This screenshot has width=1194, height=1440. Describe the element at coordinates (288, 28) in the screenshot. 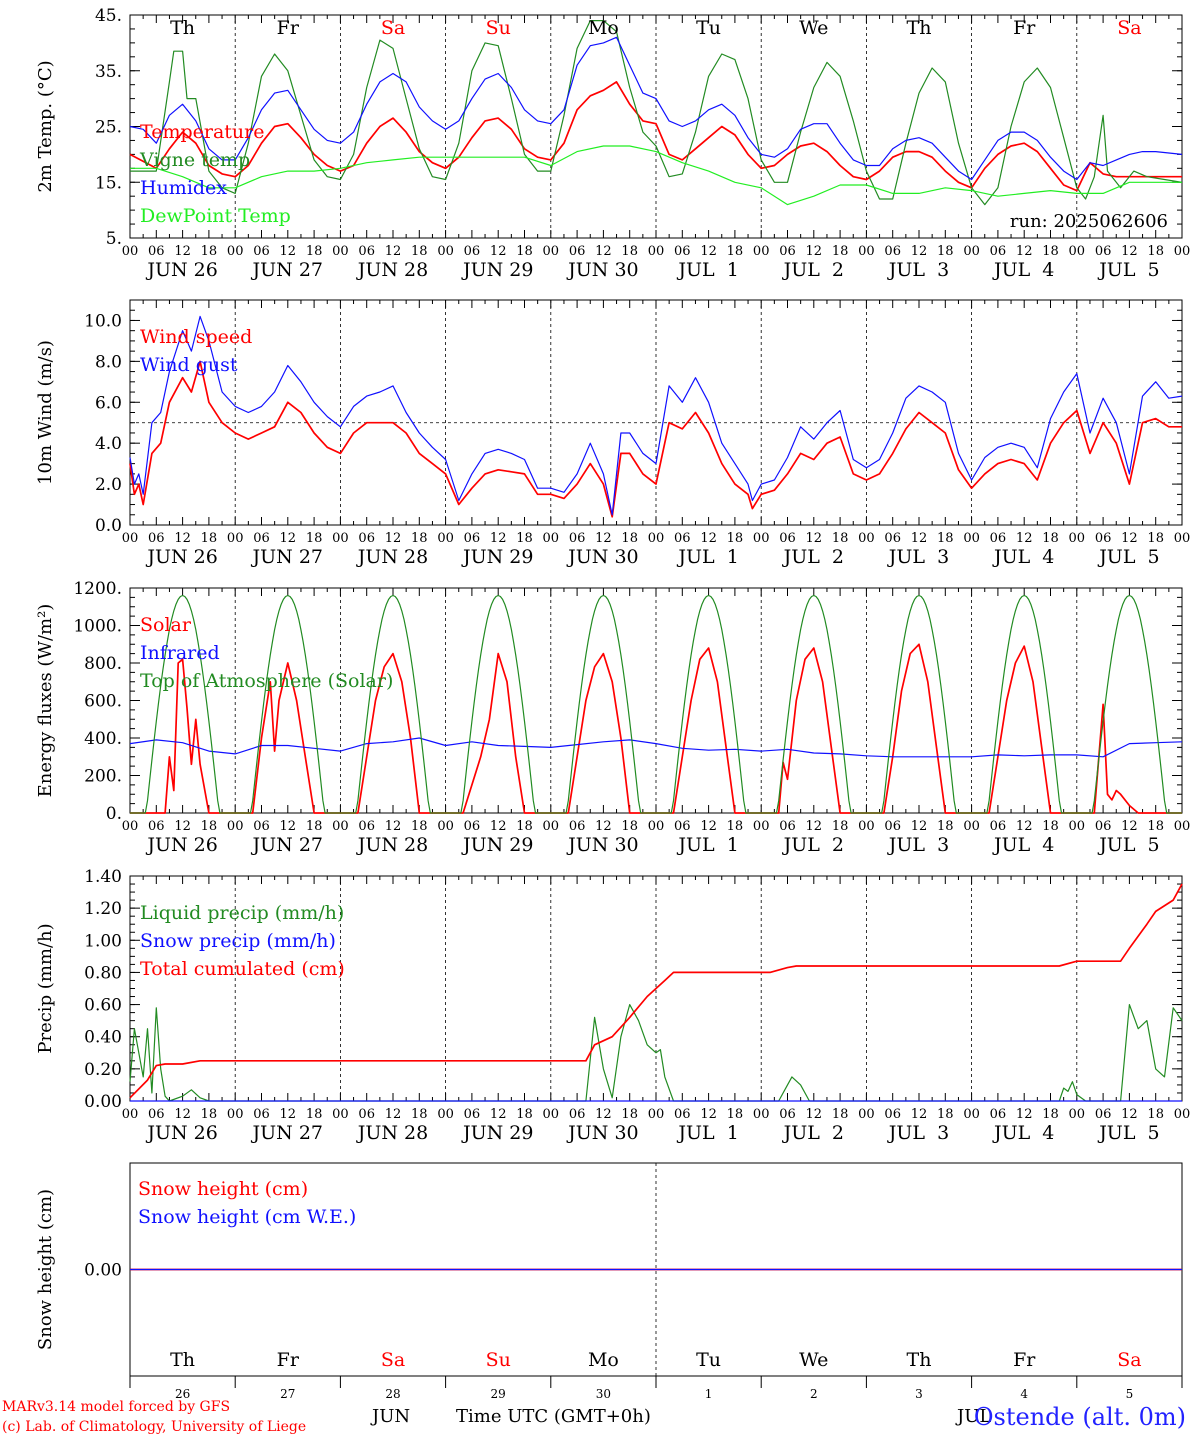

I see `weekday-label: Fr` at that location.